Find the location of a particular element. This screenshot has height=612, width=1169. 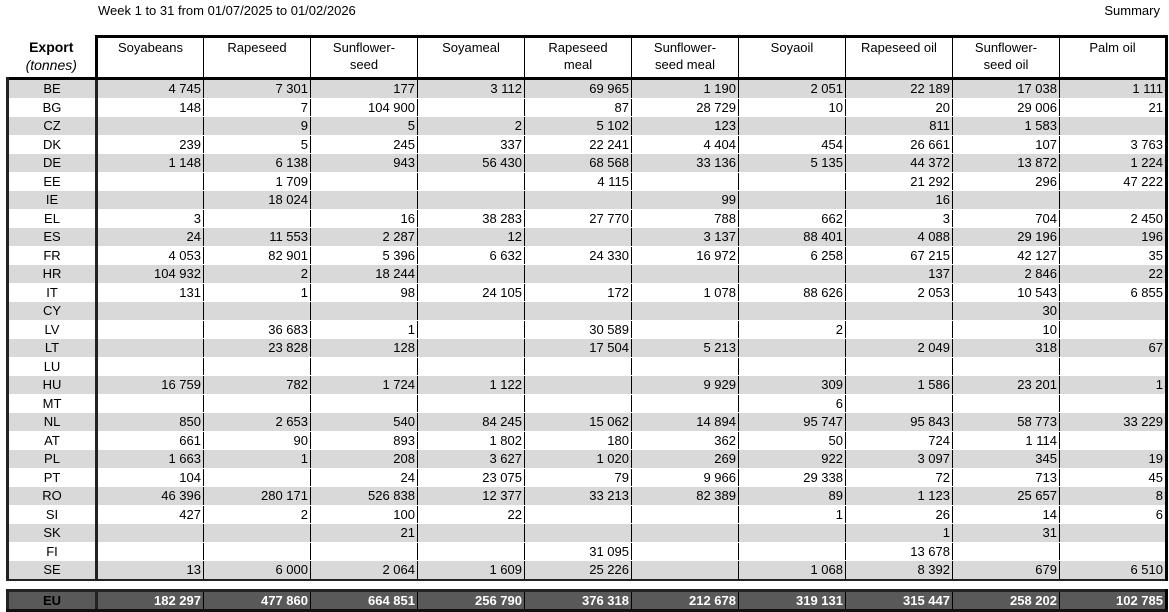

value-cell: 309 is located at coordinates (792, 385).